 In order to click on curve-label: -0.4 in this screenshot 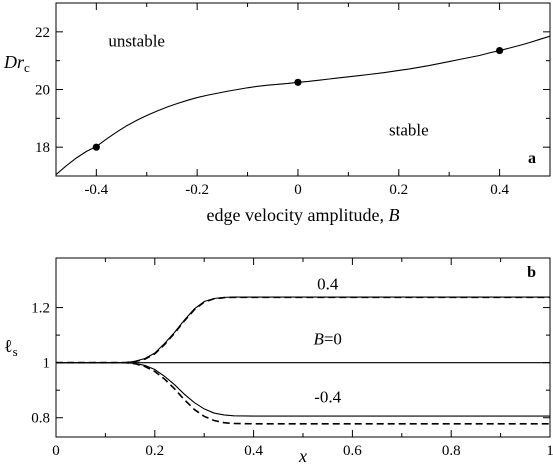, I will do `click(327, 397)`.